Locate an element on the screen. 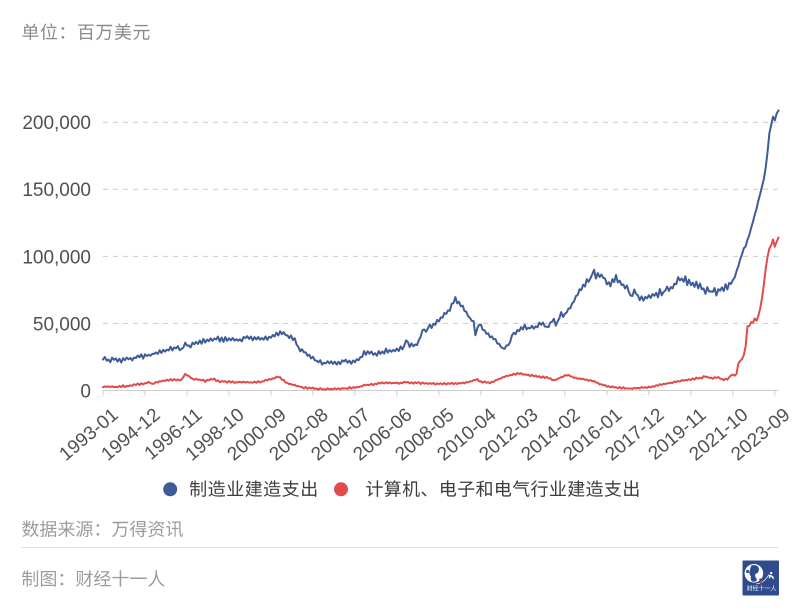  svg-text: 100,000 is located at coordinates (56, 257).